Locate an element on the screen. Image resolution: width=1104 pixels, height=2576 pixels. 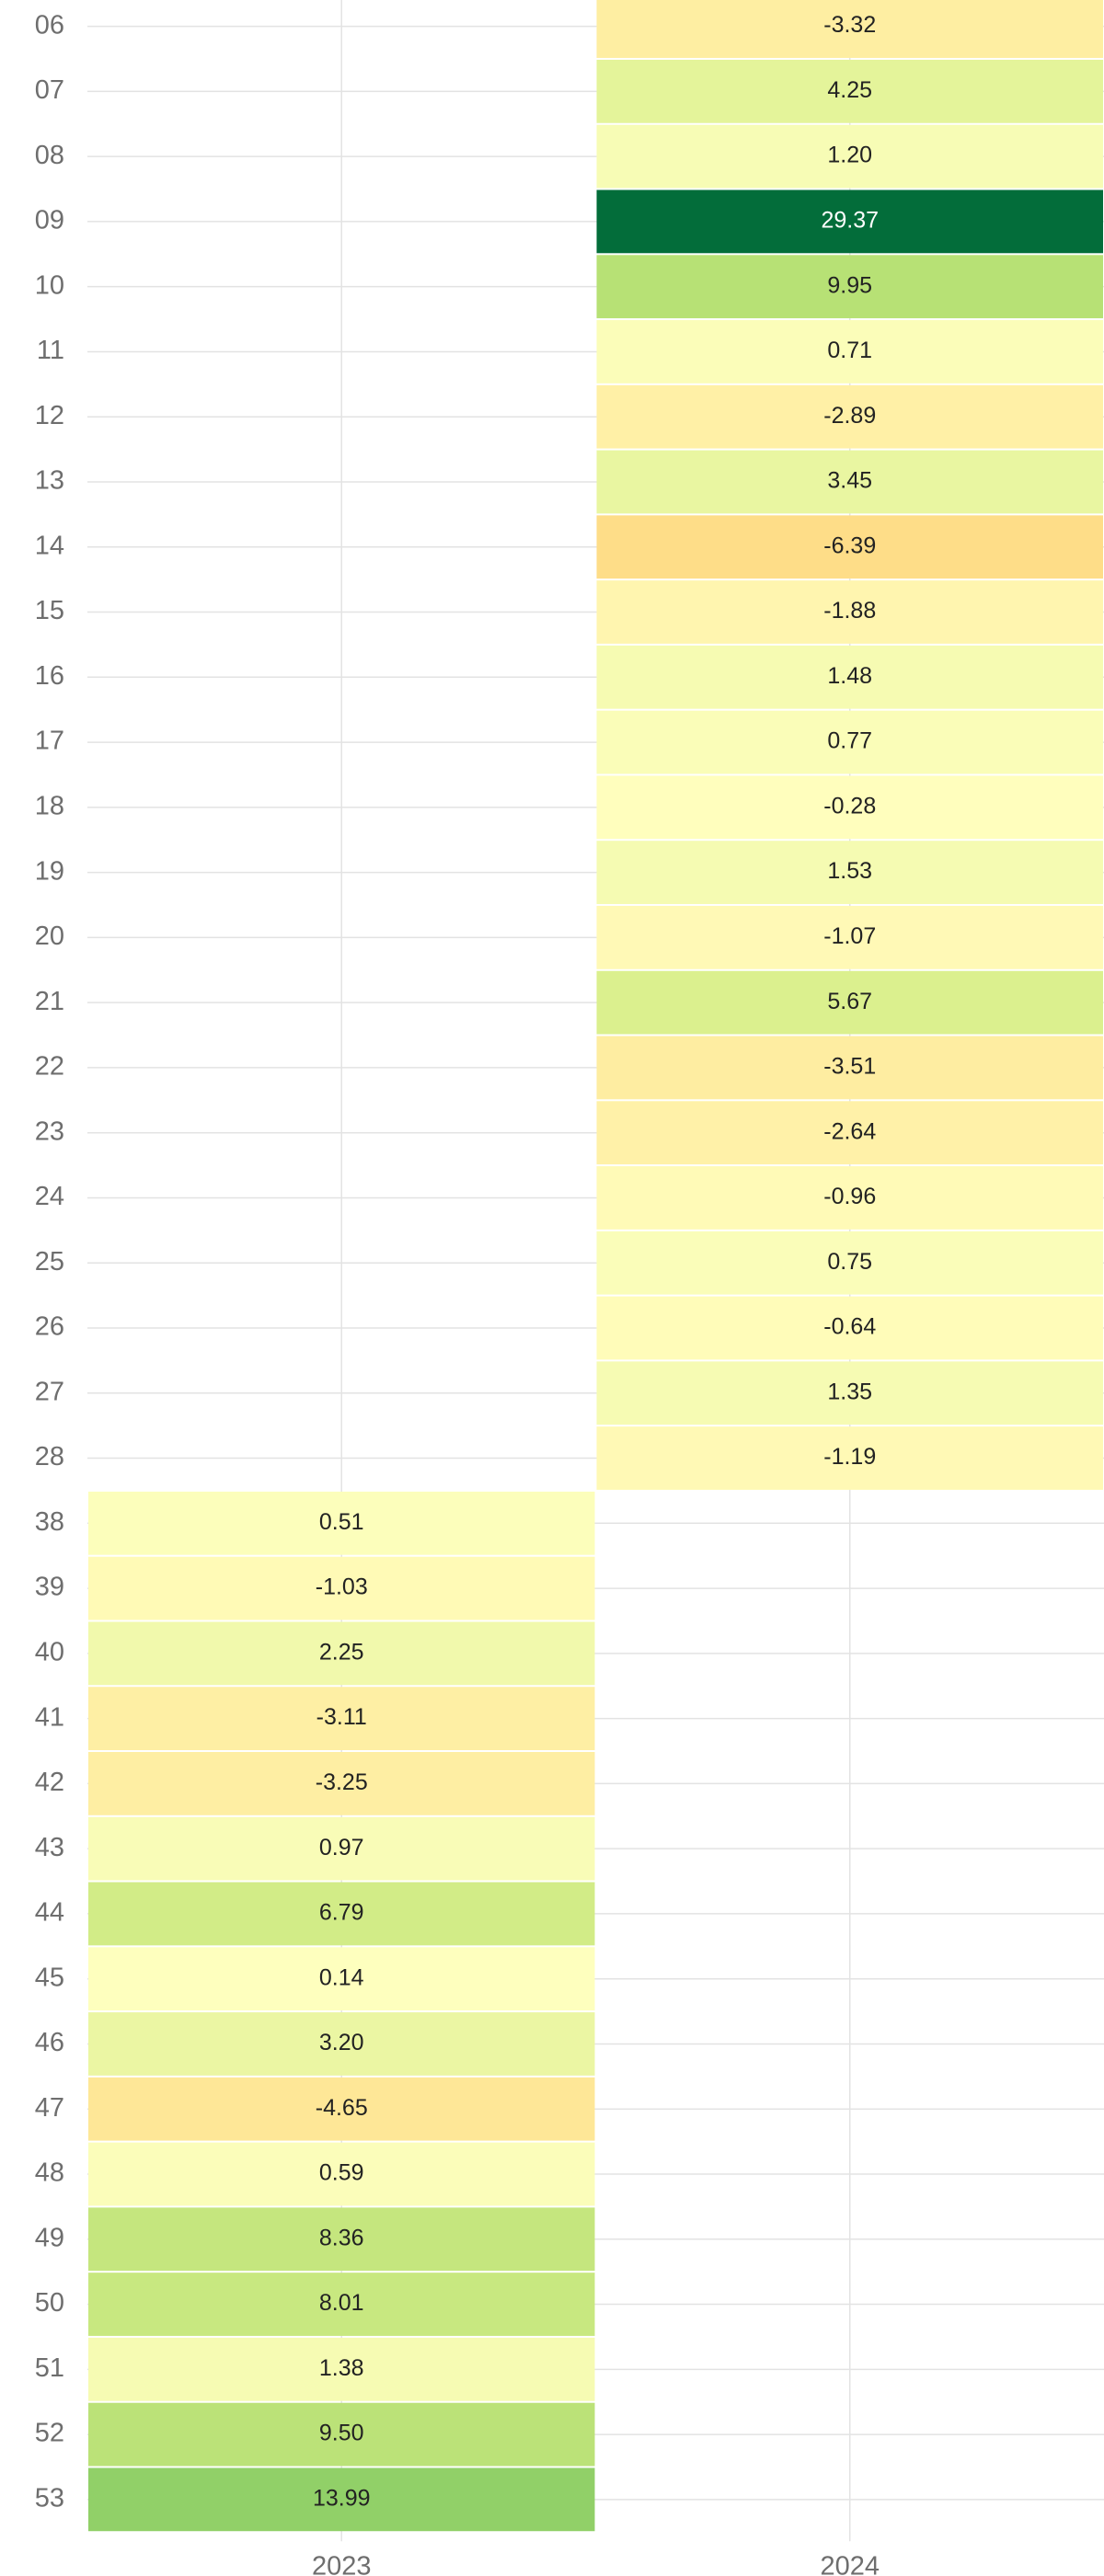
cell-label: -3.11 is located at coordinates (341, 1717).